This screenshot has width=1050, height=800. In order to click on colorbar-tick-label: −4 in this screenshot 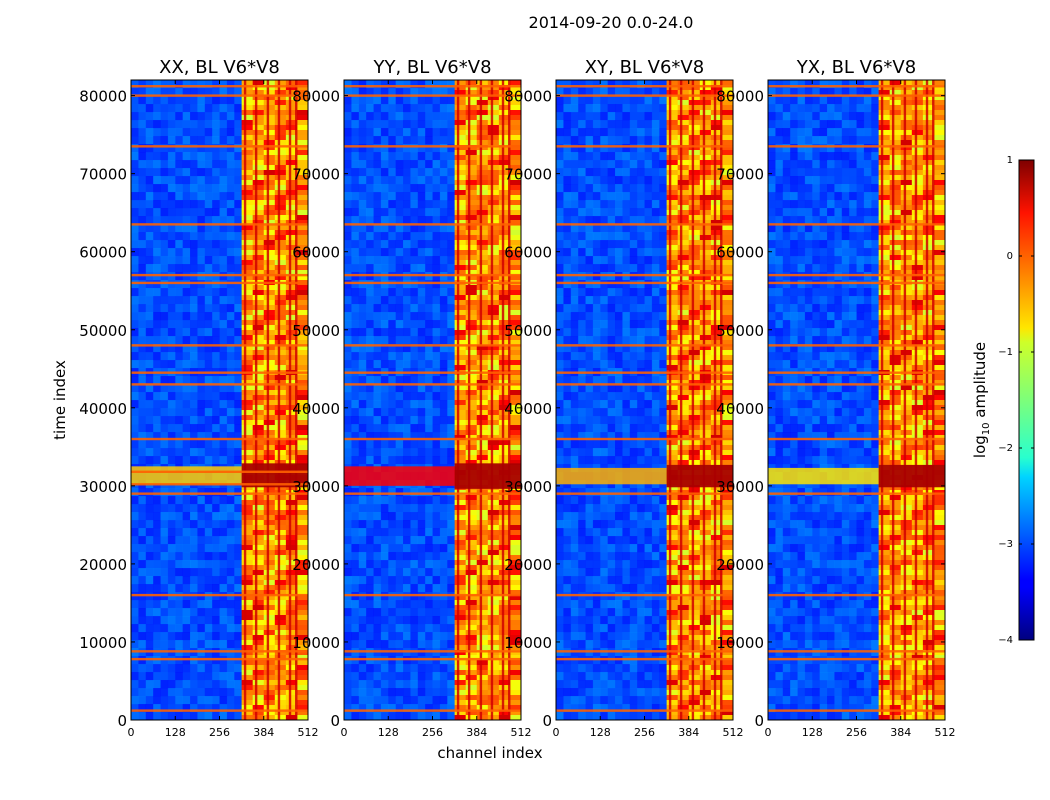, I will do `click(1005, 640)`.